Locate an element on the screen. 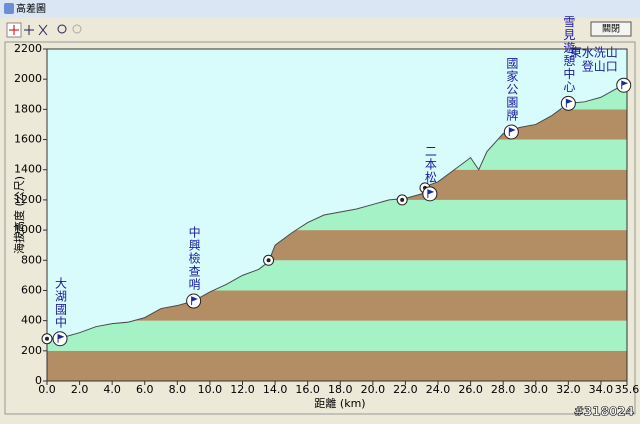 This screenshot has width=640, height=424. y-tick-label: 1400 is located at coordinates (28, 169).